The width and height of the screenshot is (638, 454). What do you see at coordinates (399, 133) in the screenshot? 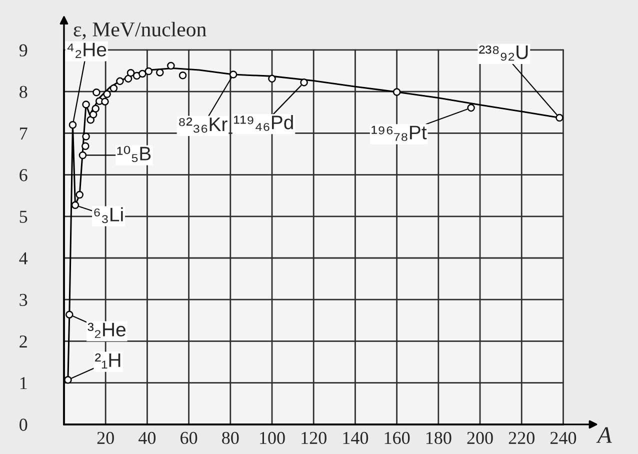
I see `annotation: ¹⁹⁶₇₈Pt` at bounding box center [399, 133].